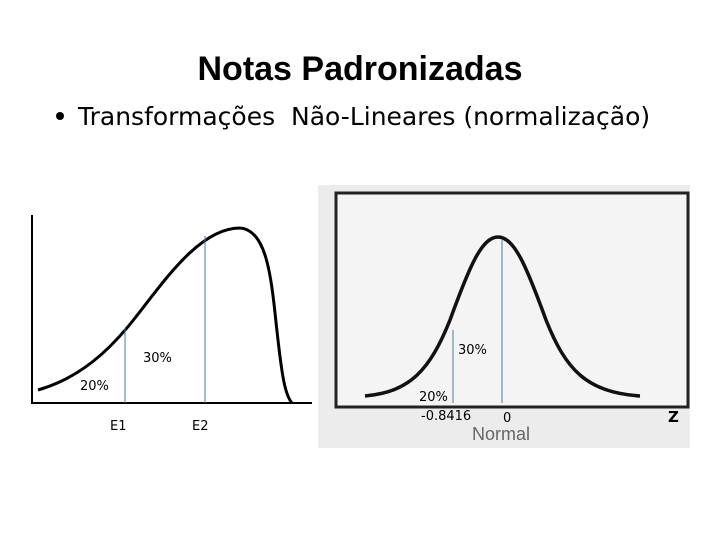 The width and height of the screenshot is (720, 540). Describe the element at coordinates (446, 416) in the screenshot. I see `point-label: -0.8416` at that location.